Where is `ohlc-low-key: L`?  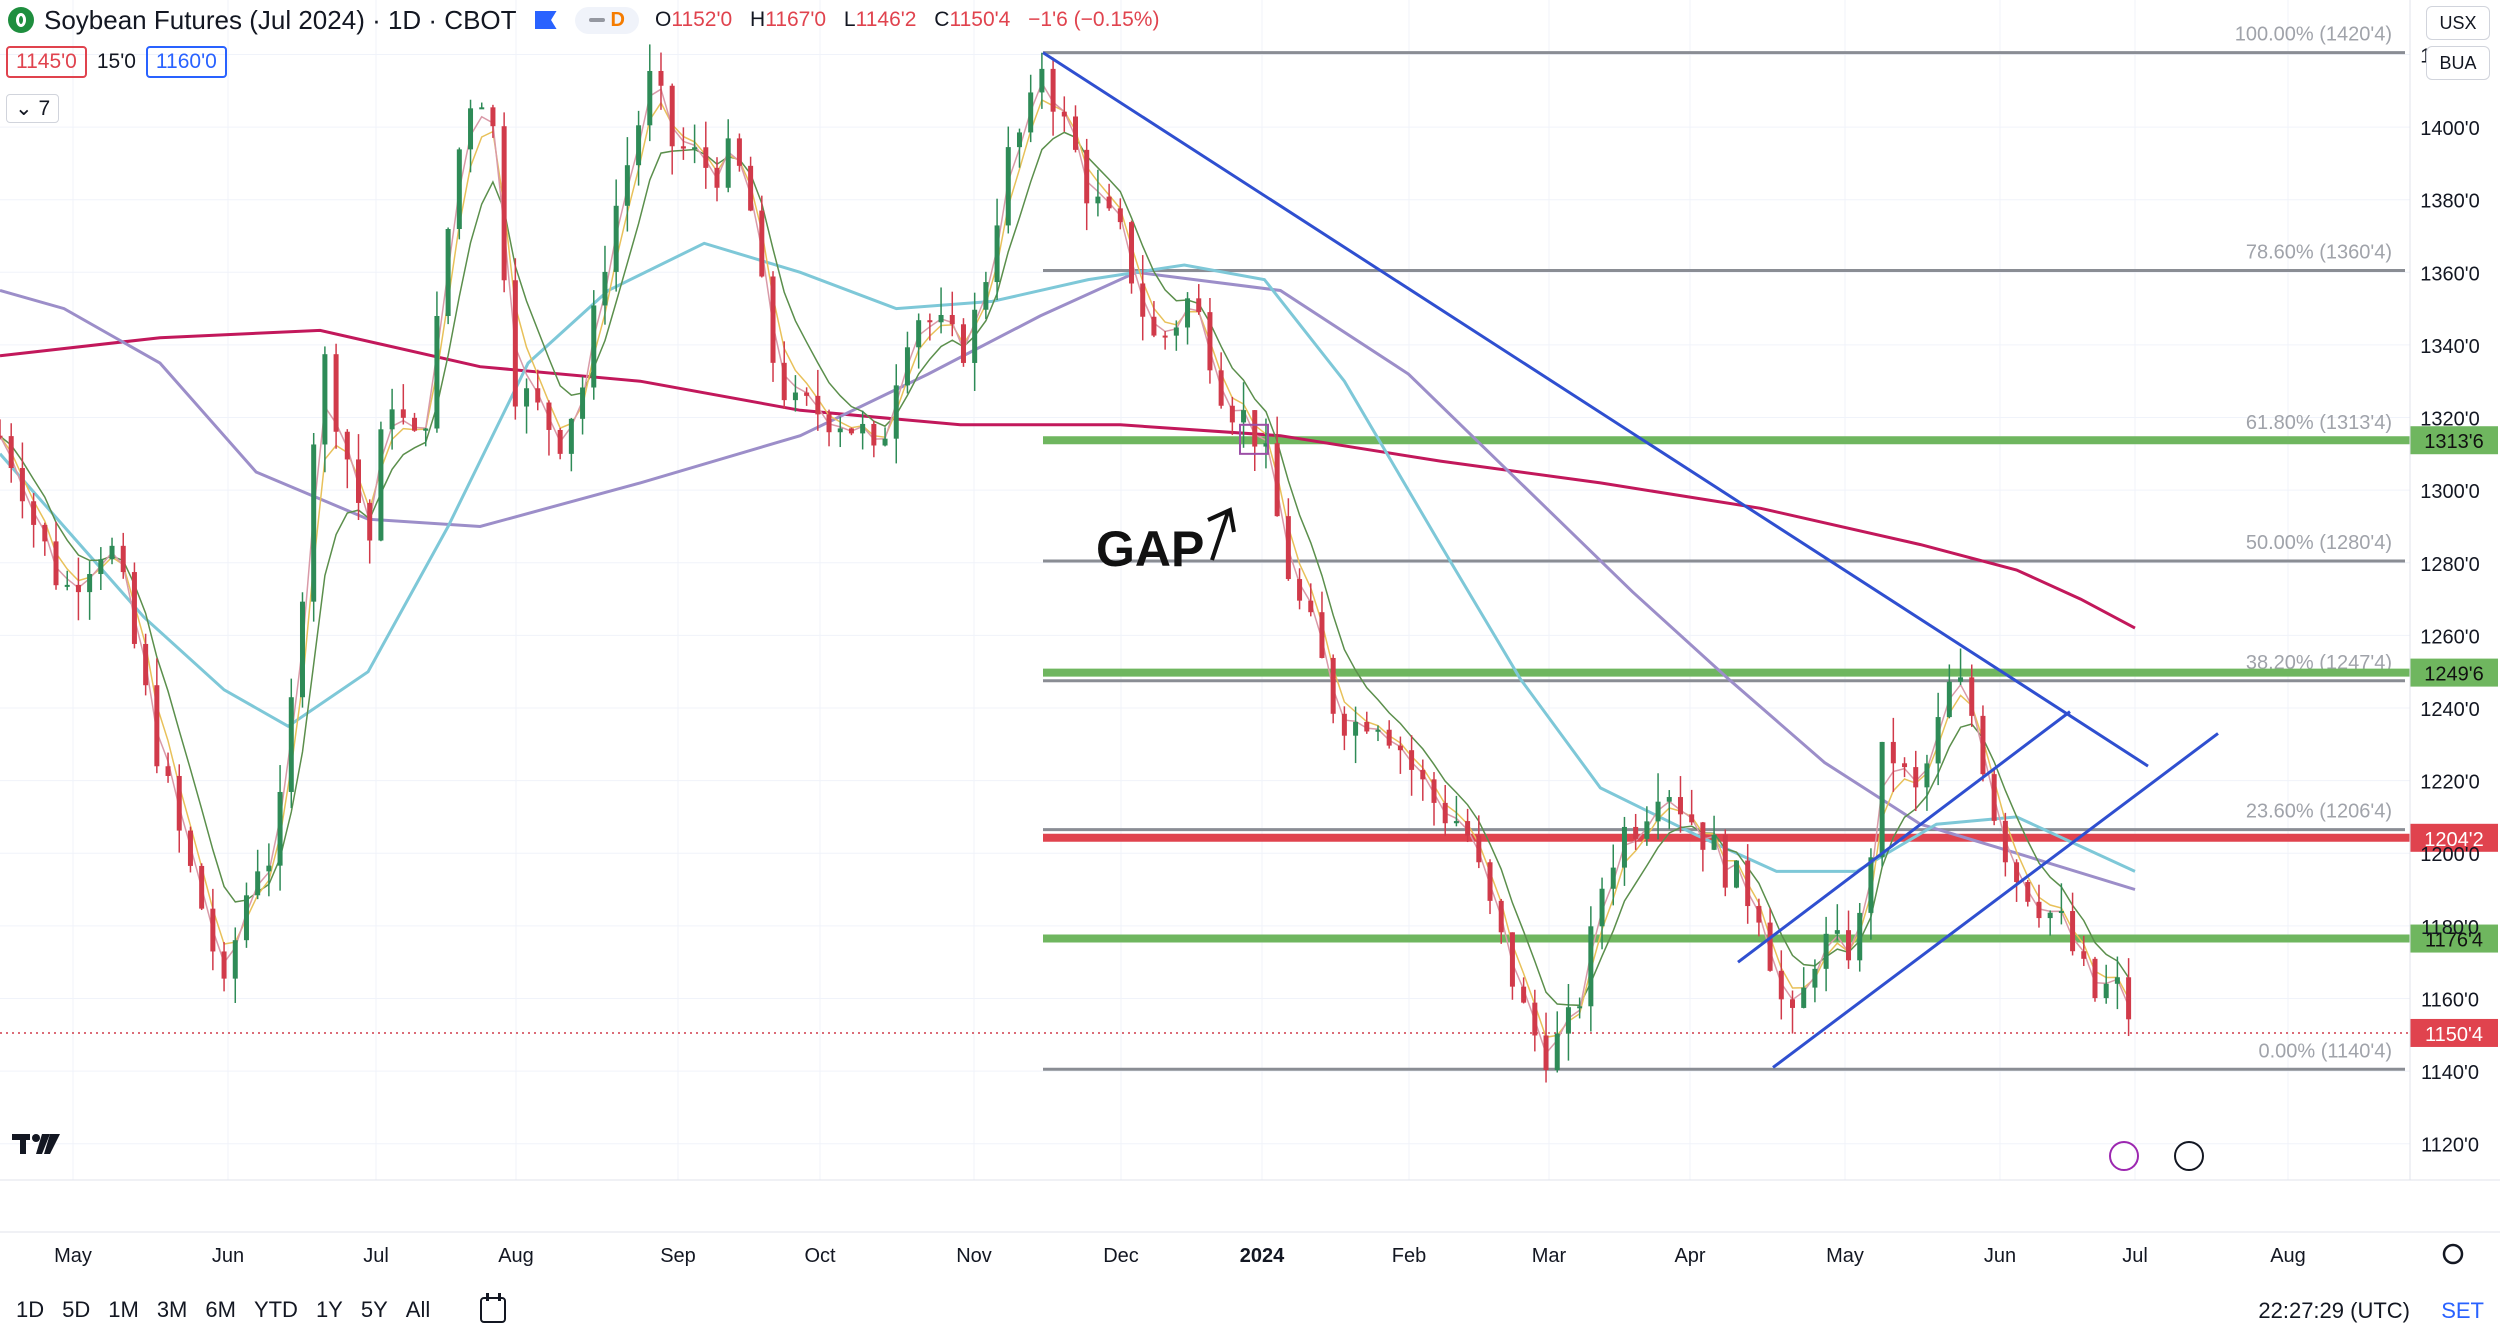
ohlc-low-key: L is located at coordinates (849, 19).